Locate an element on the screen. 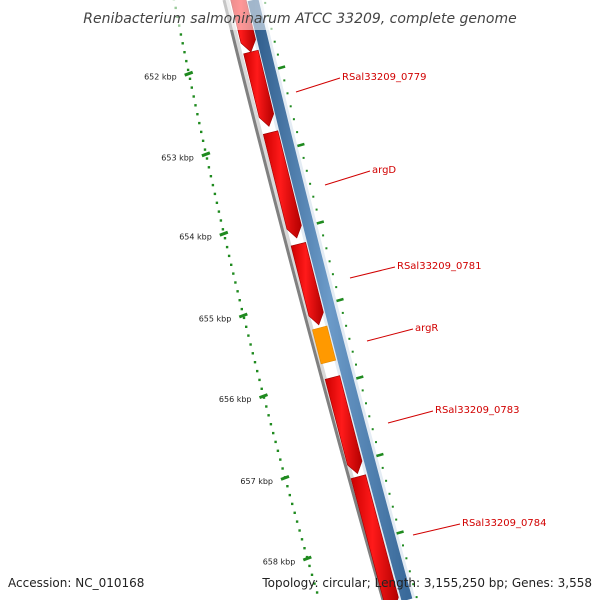 This screenshot has height=600, width=600. accession-text: Accession: NC_010168 is located at coordinates (76, 583).